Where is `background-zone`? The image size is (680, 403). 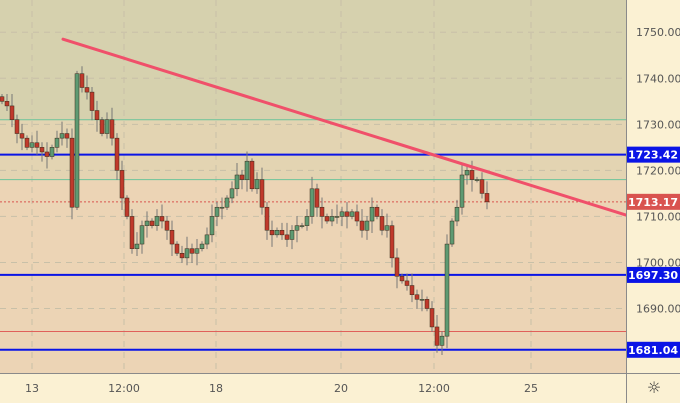
background-zone is located at coordinates (313, 149).